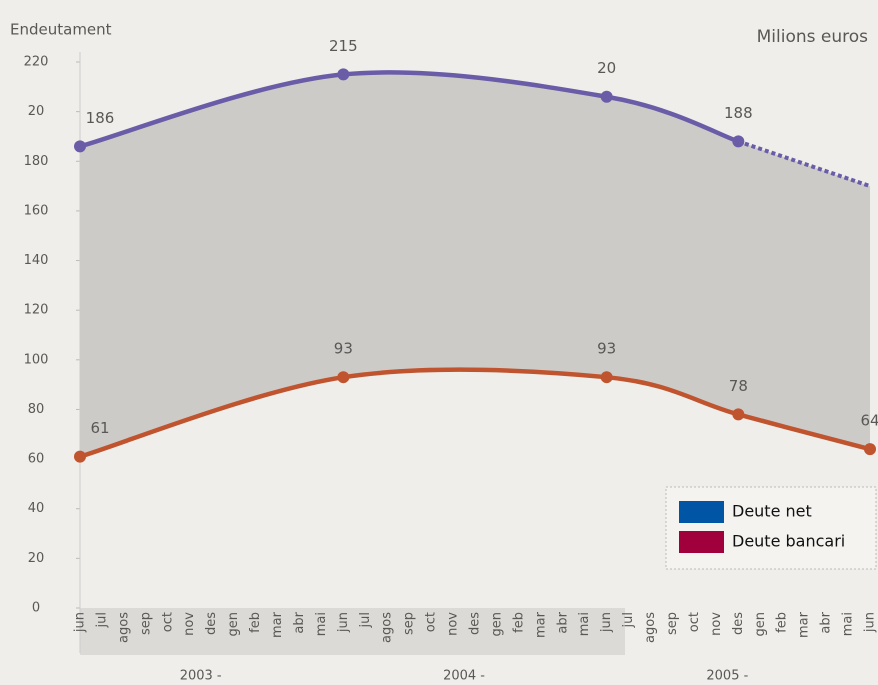 This screenshot has width=878, height=685. What do you see at coordinates (100, 118) in the screenshot?
I see `data-label: 186` at bounding box center [100, 118].